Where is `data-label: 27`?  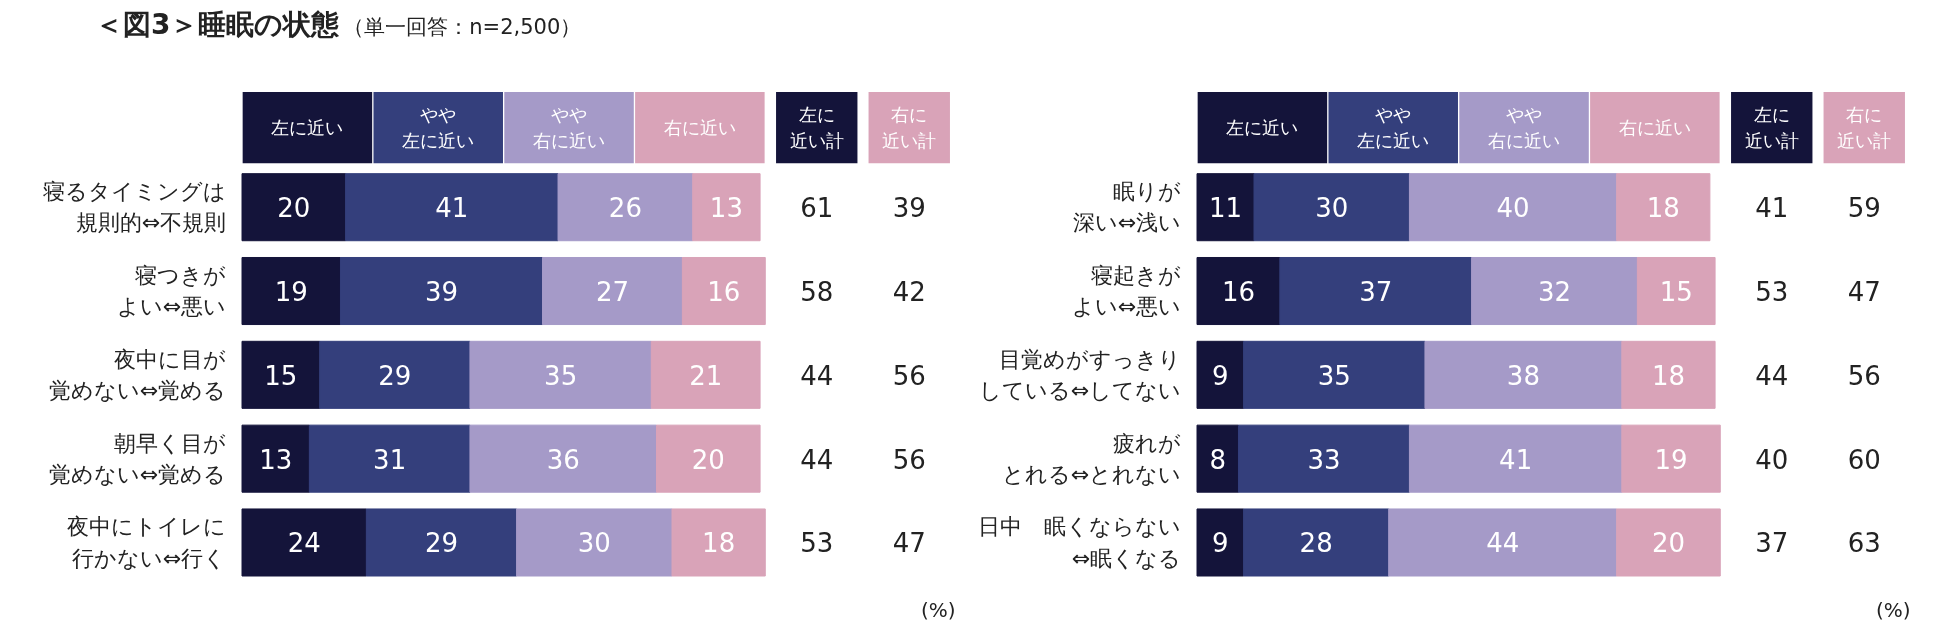
data-label: 27 is located at coordinates (612, 292).